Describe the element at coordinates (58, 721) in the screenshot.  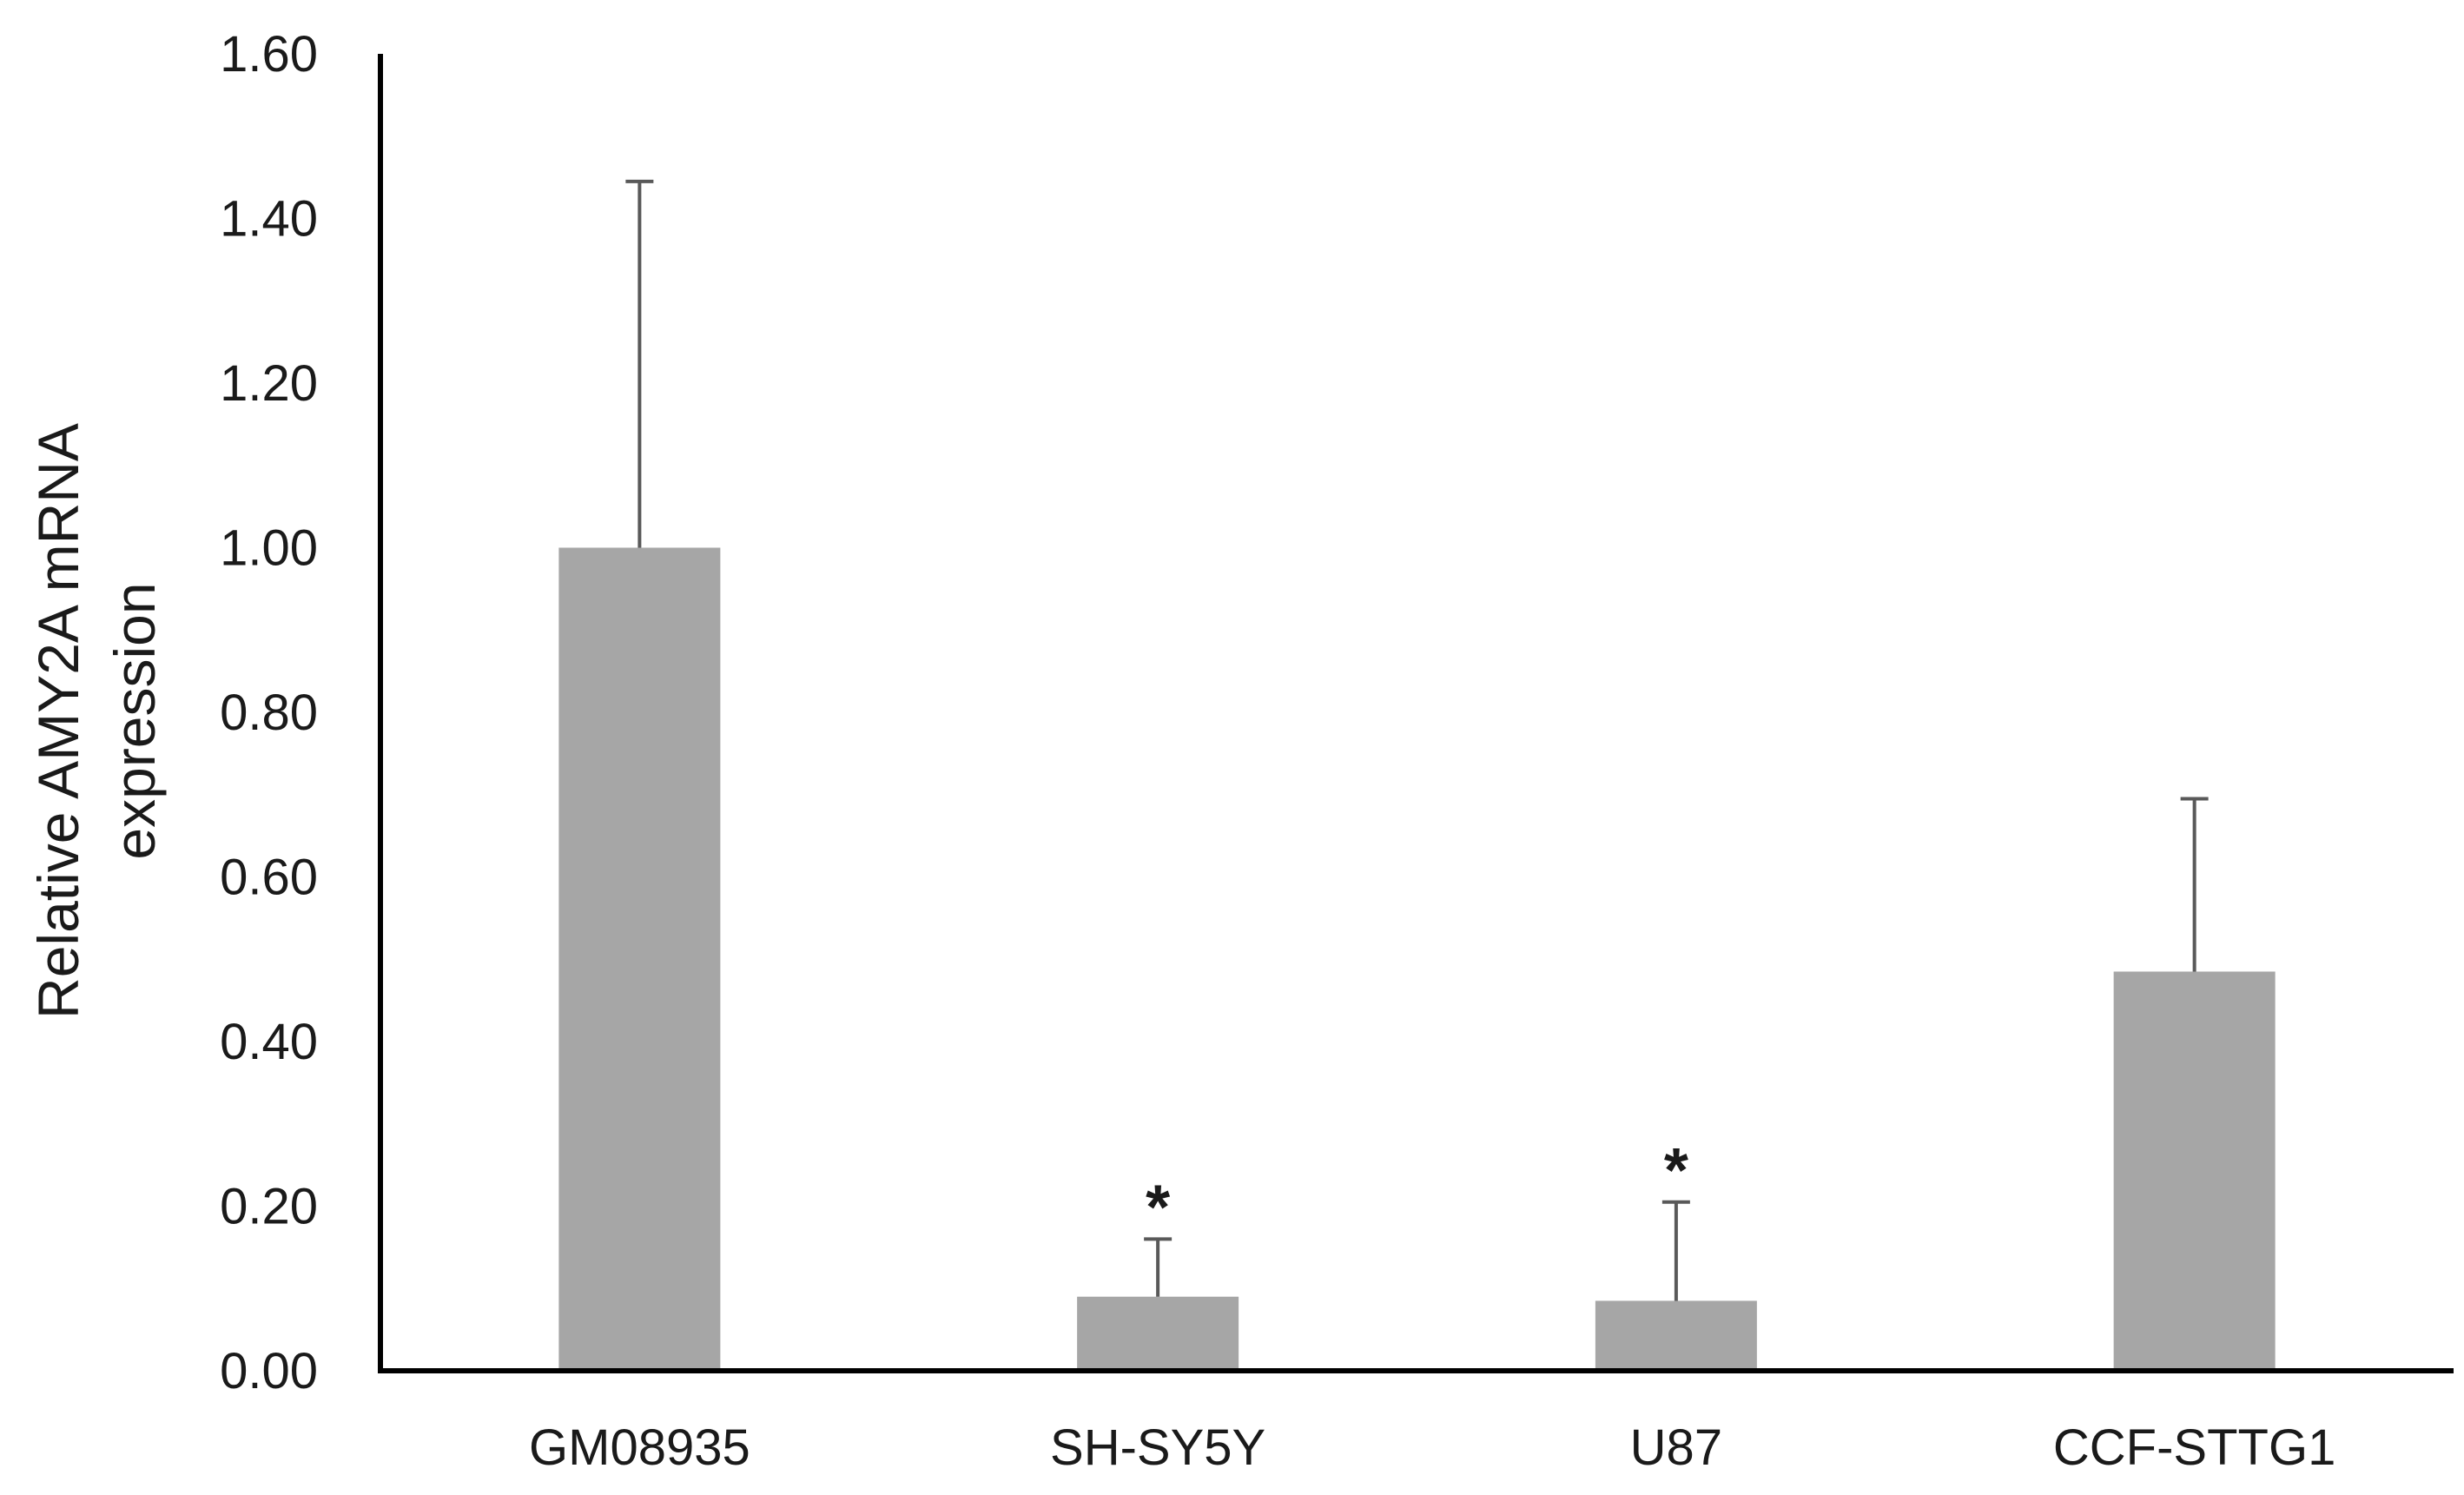
I see `y-axis-title-line-1: Relative AMY2A mRNA` at that location.